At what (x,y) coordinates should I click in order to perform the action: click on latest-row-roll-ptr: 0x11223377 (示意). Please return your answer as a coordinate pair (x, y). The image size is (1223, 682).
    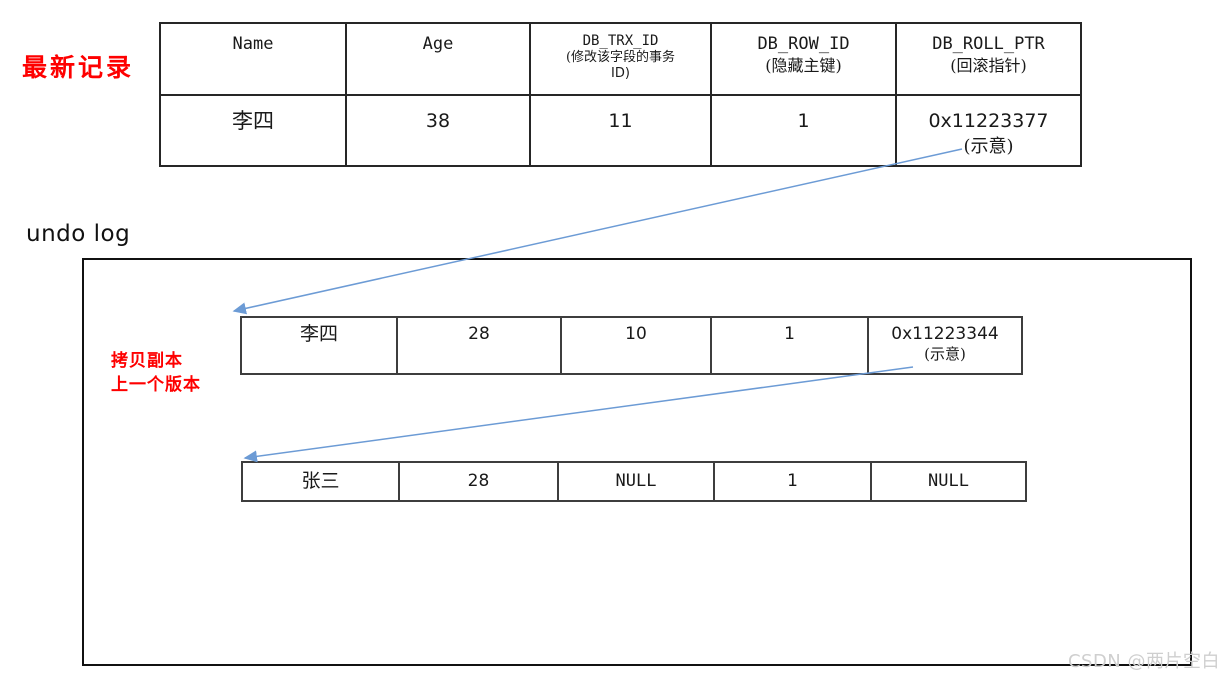
    Looking at the image, I should click on (987, 129).